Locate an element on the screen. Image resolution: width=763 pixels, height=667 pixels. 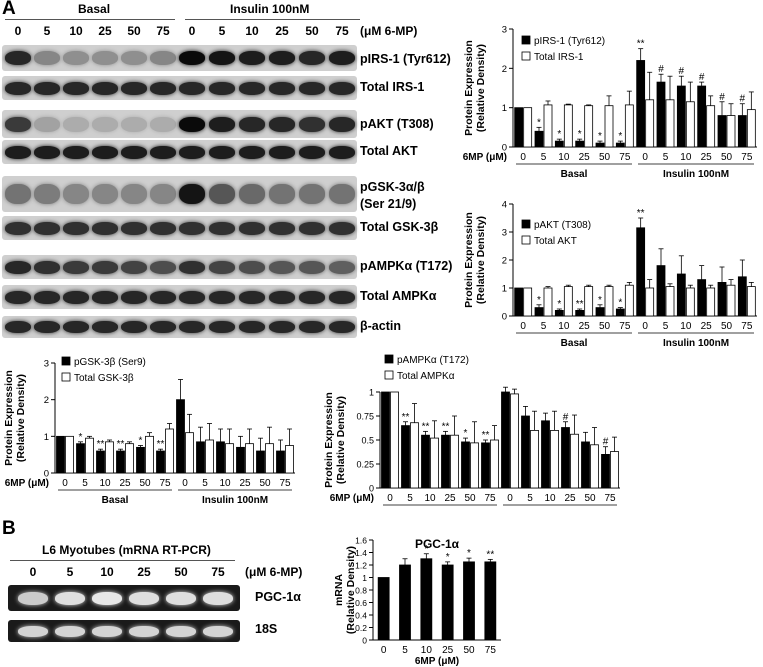
x-prefix-label: 6MP (μM) is located at coordinates (485, 157).